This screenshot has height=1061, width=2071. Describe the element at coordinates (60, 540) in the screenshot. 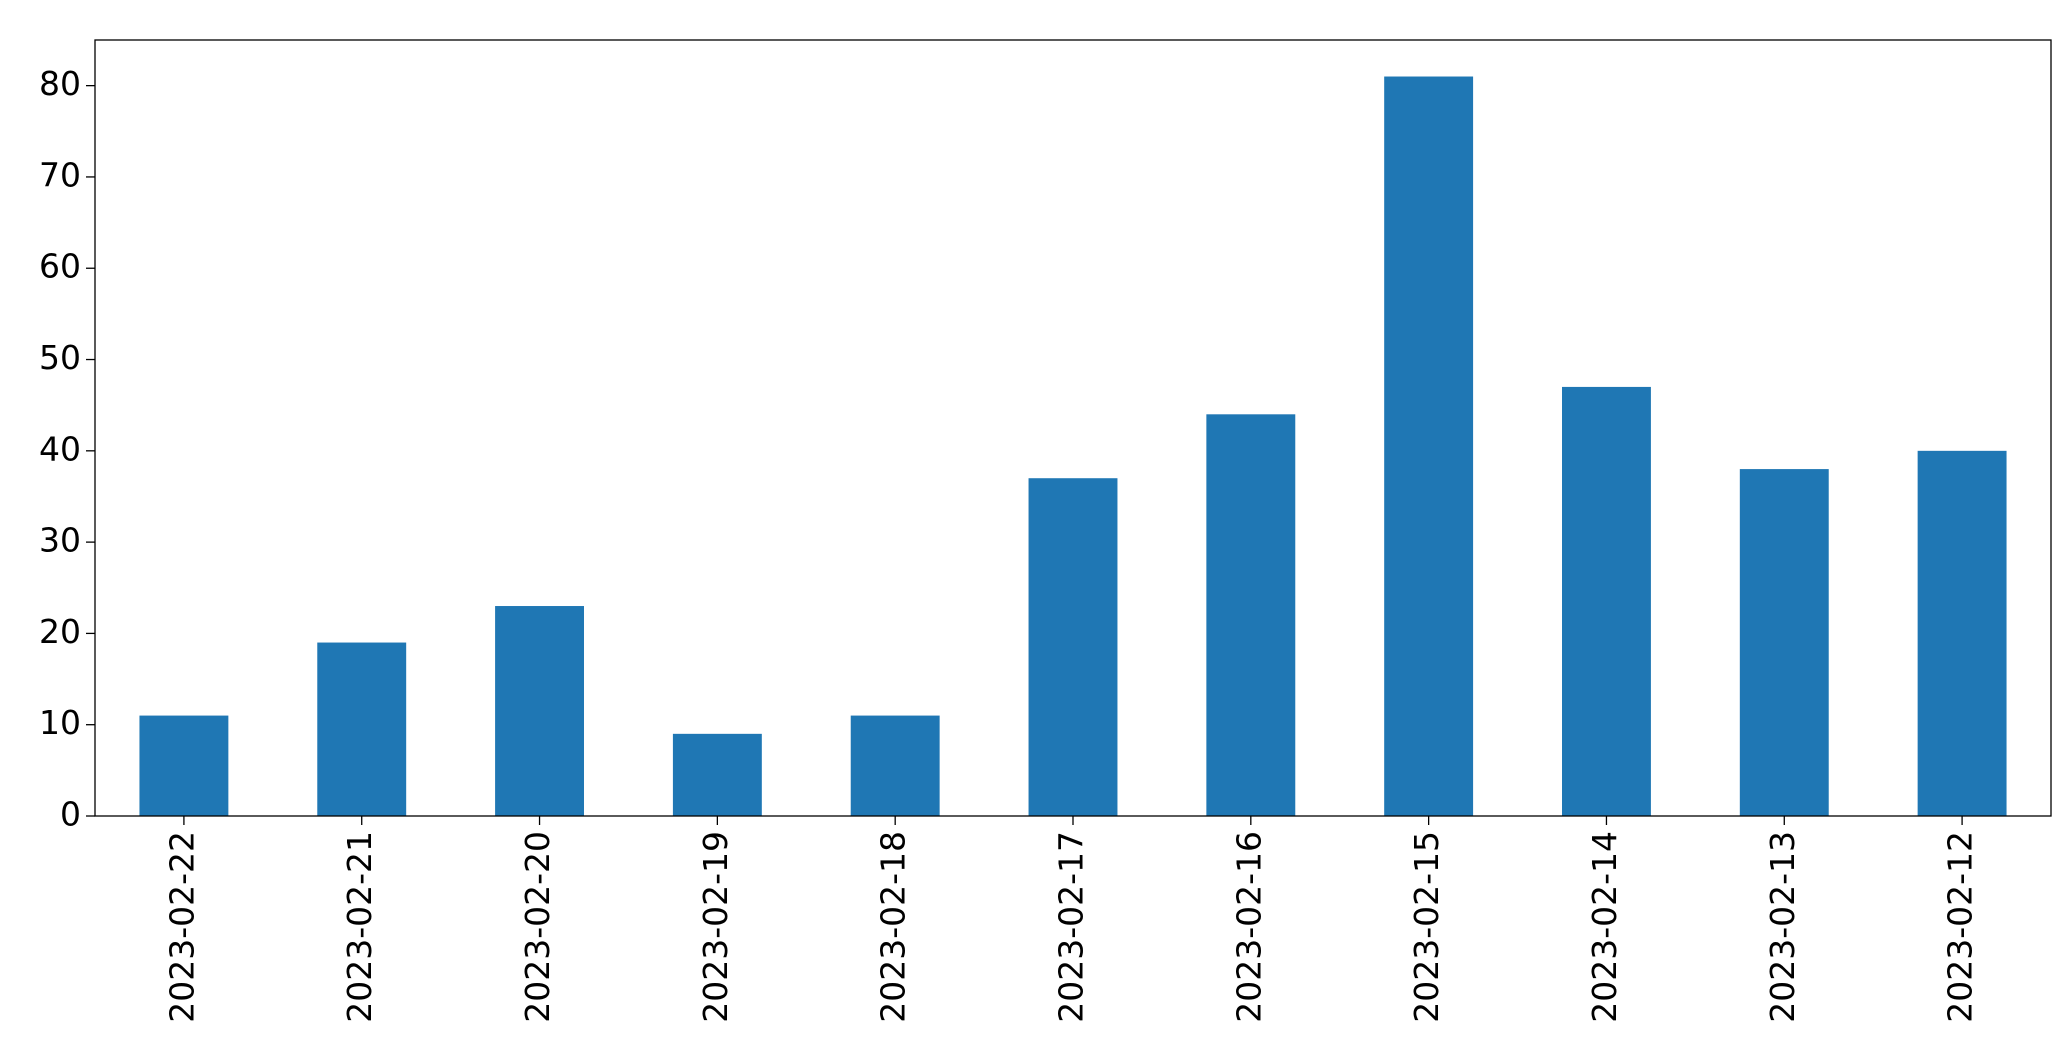

I see `y-tick-label: 30` at that location.